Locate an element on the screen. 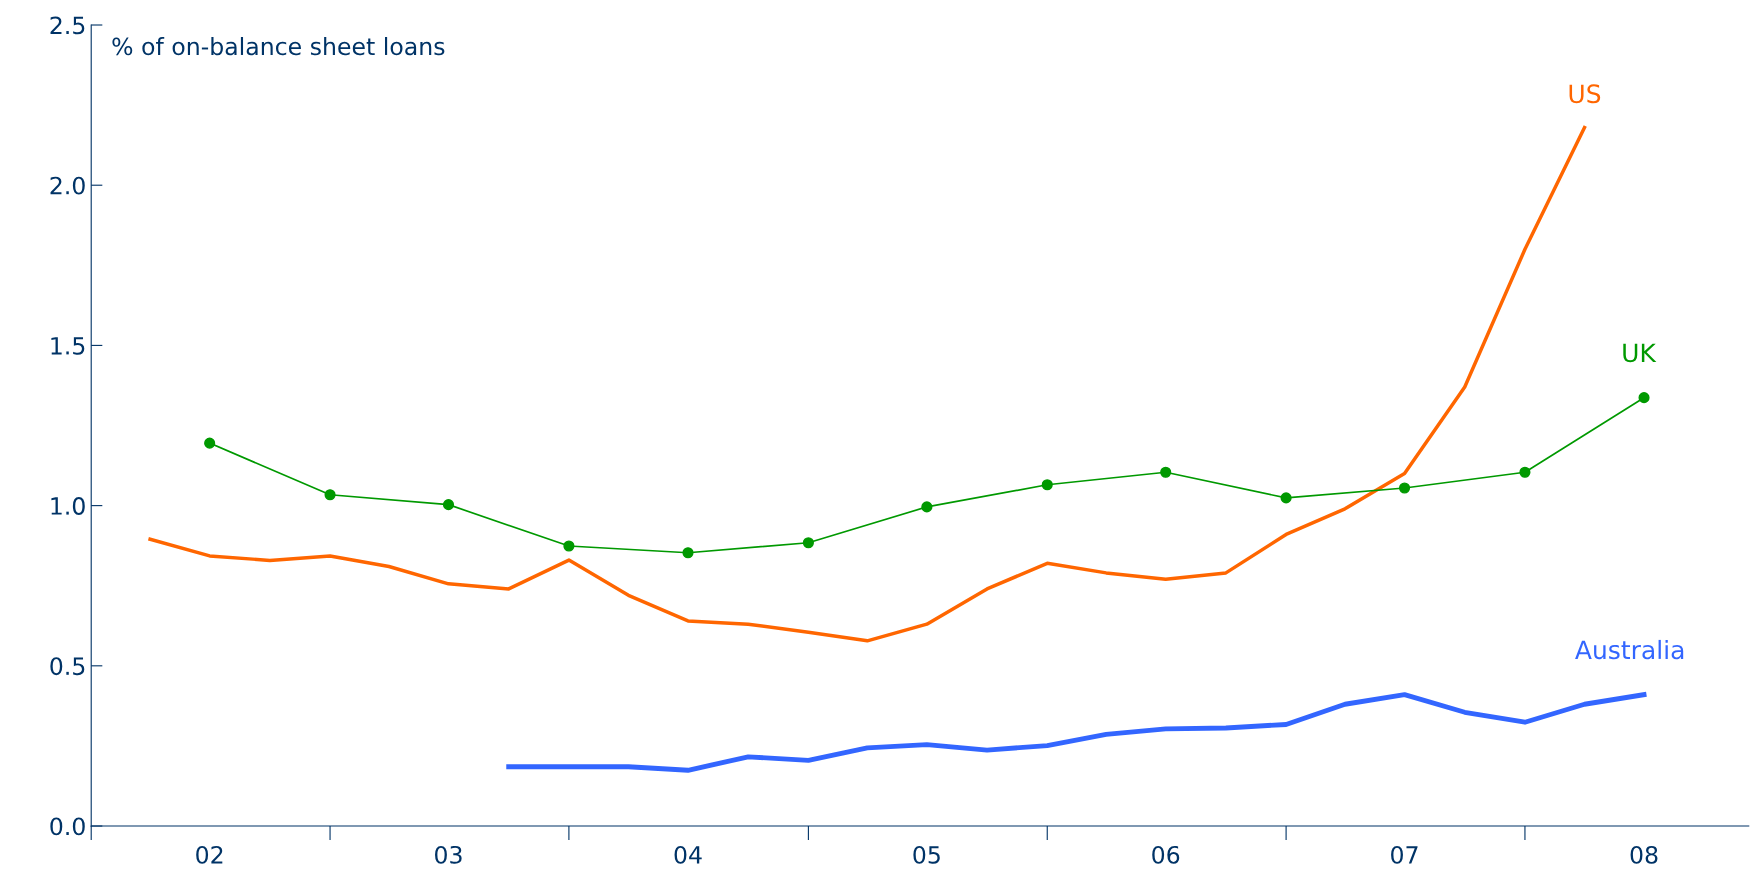  y-tick-label: 1.5 is located at coordinates (68, 346).